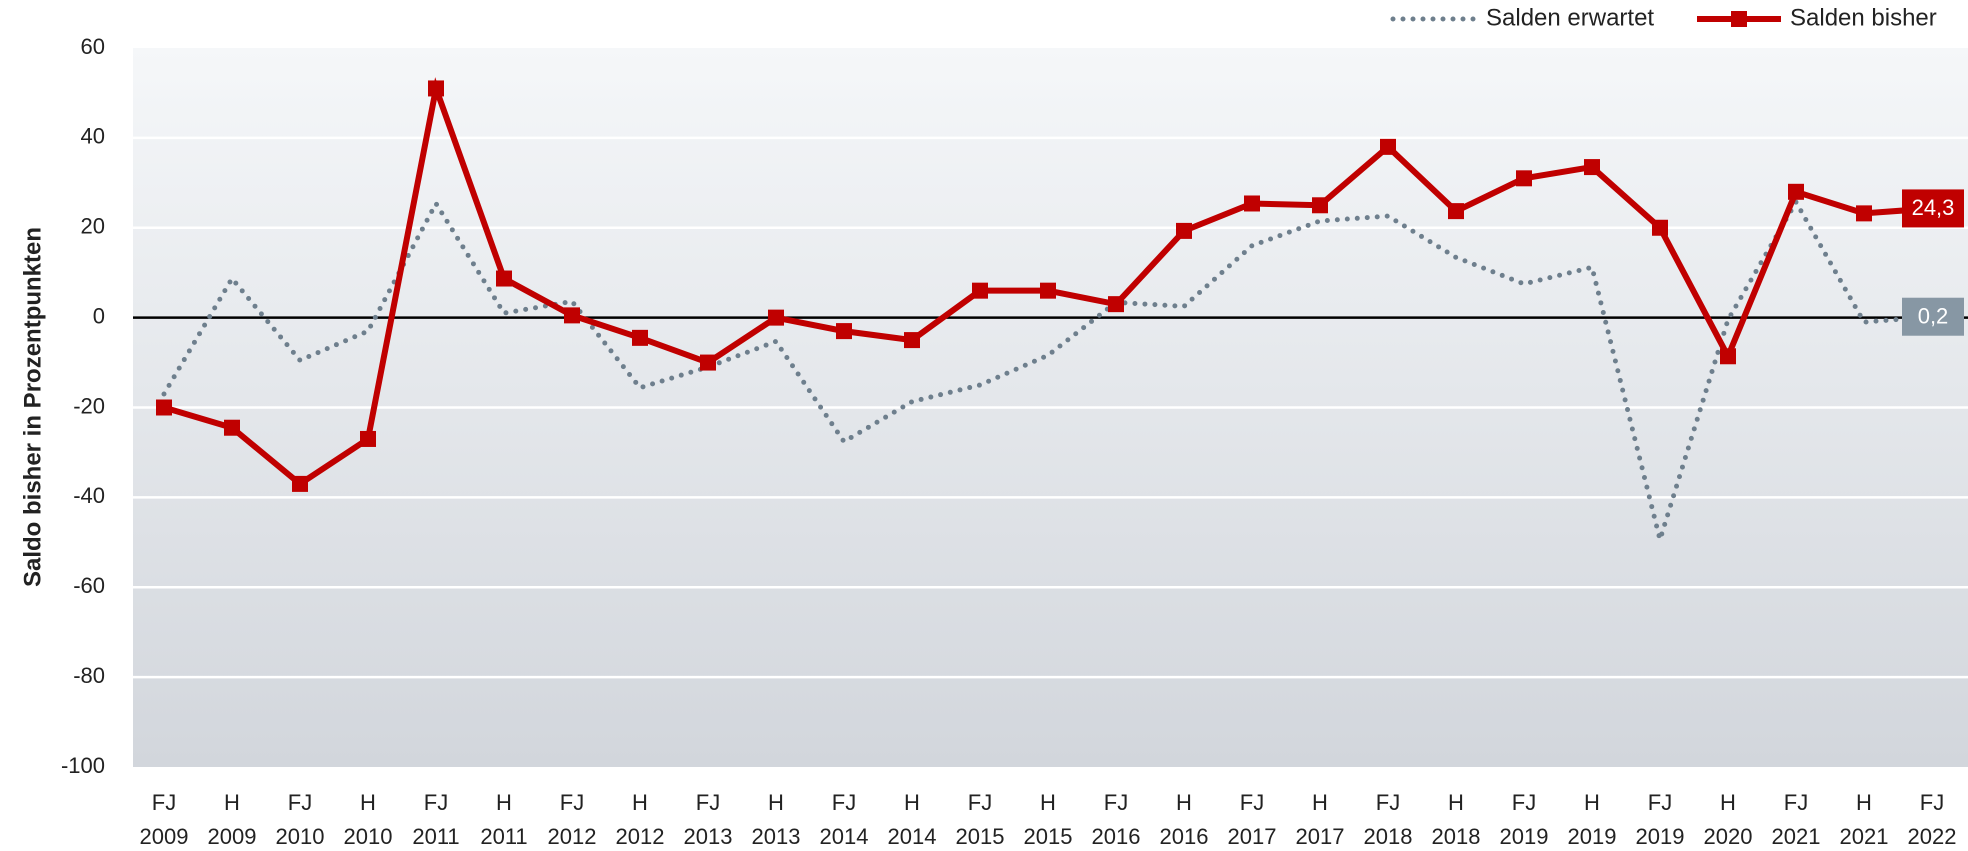 This screenshot has width=1968, height=851. What do you see at coordinates (93, 46) in the screenshot?
I see `y-tick-label: 60` at bounding box center [93, 46].